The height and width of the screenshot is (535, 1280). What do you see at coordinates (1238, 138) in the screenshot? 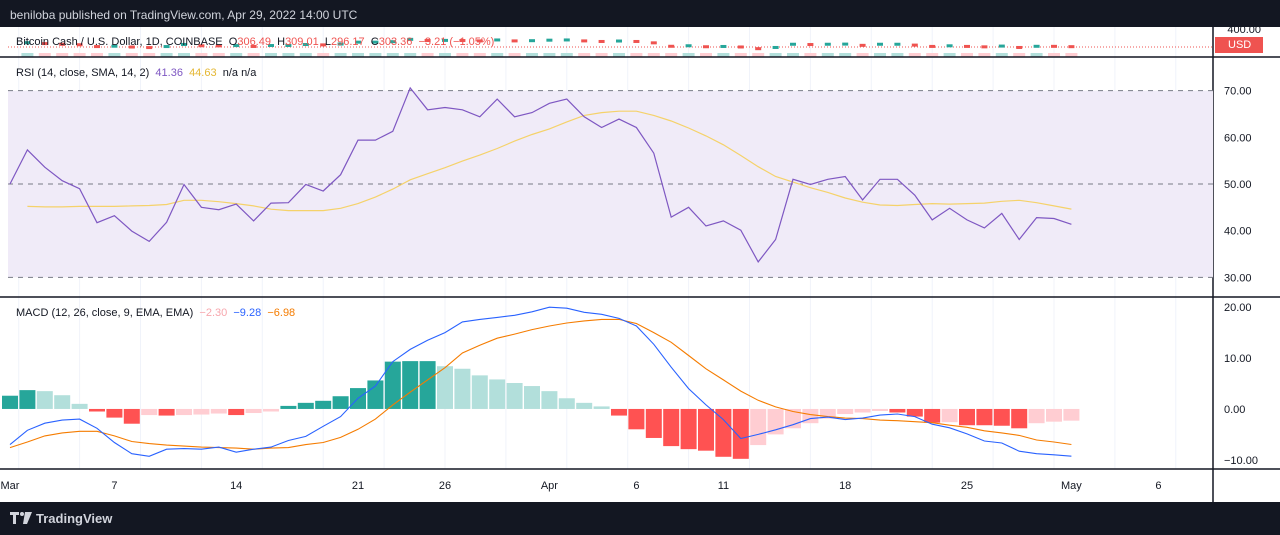
I see `rsi-axis-tick: 60.00` at bounding box center [1238, 138].